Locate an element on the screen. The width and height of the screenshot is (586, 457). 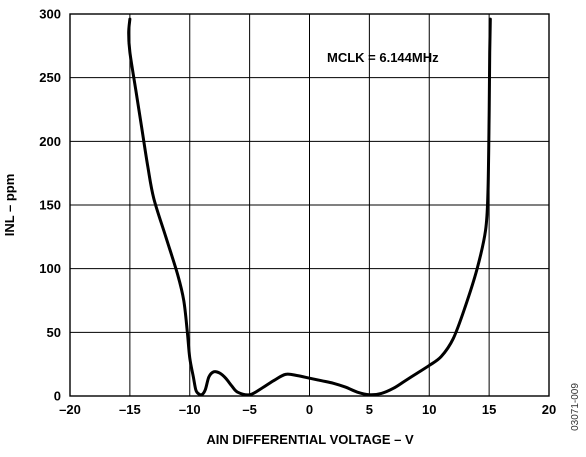
y-tick-label: 50 is located at coordinates (54, 332).